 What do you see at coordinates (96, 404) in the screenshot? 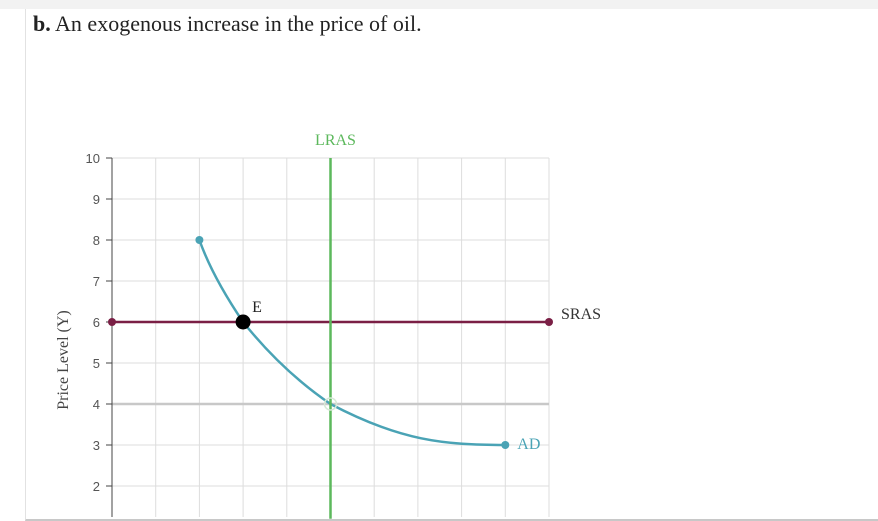
I see `y-tick-label: 4` at bounding box center [96, 404].